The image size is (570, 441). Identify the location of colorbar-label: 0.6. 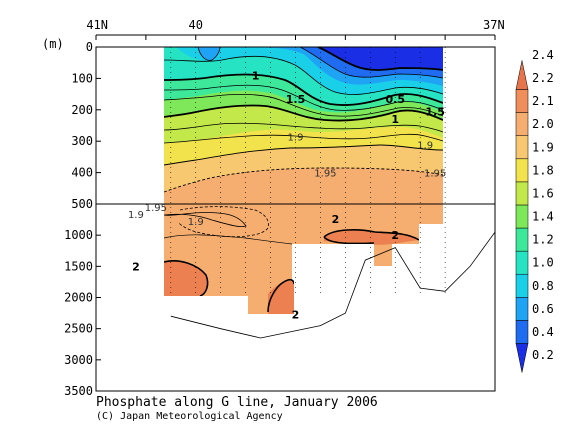
(543, 309).